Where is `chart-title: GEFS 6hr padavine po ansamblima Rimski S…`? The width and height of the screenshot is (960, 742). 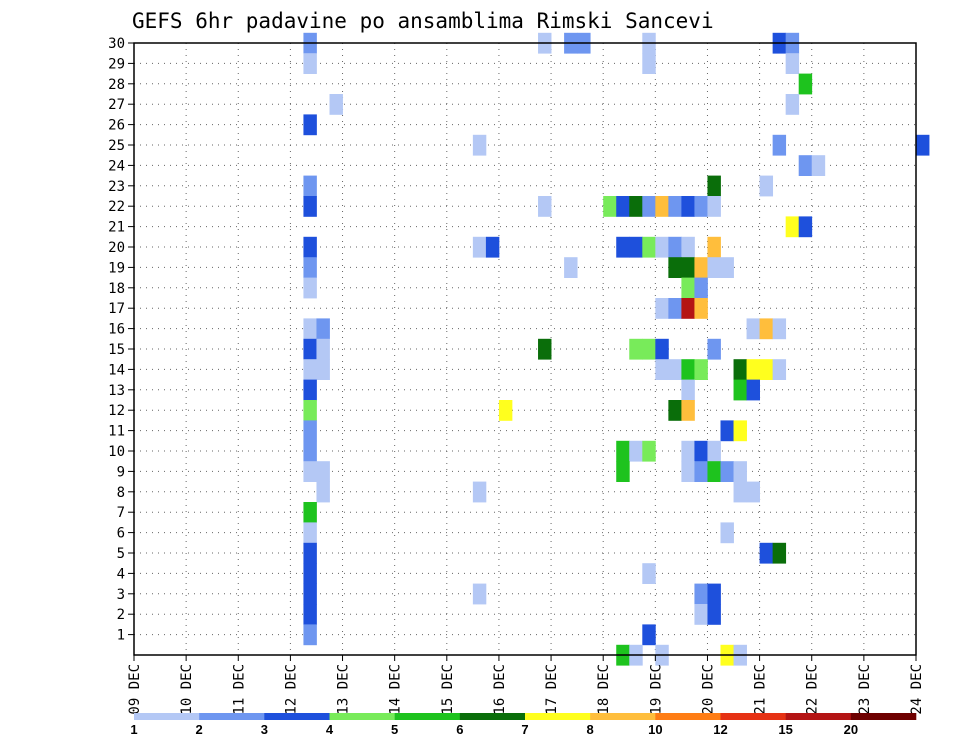
chart-title: GEFS 6hr padavine po ansamblima Rimski S… is located at coordinates (423, 21).